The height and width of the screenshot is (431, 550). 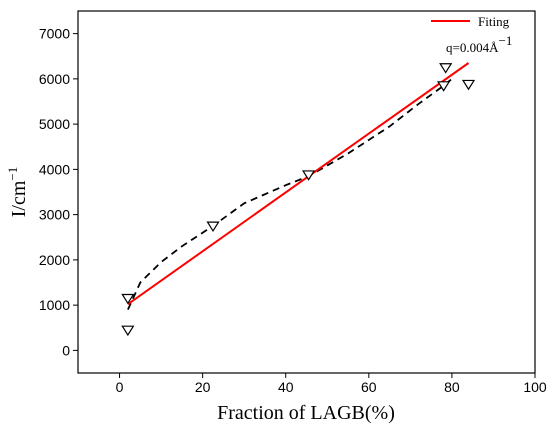 I want to click on y-tick-labels: 0 1000 2000 3000 4000 5000 6000 7000, so click(x=54, y=192).